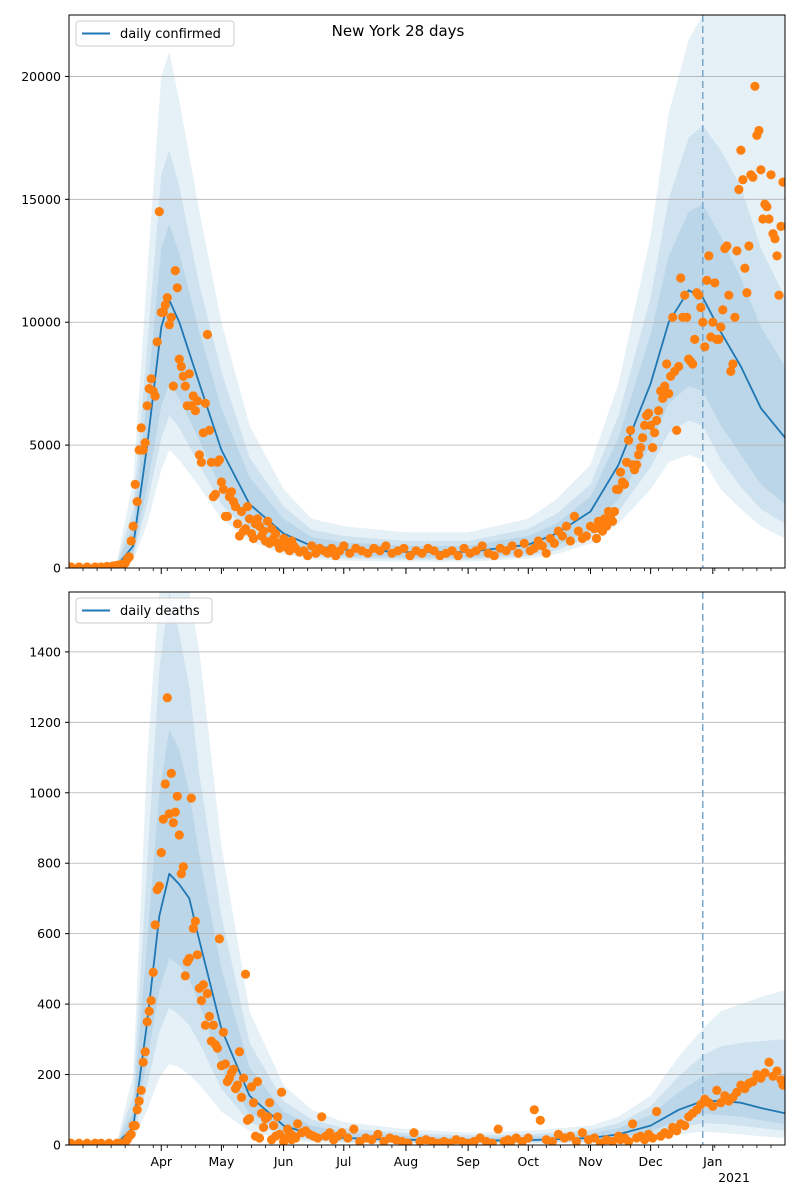  What do you see at coordinates (343, 1161) in the screenshot?
I see `x-tick-label: Jul` at bounding box center [343, 1161].